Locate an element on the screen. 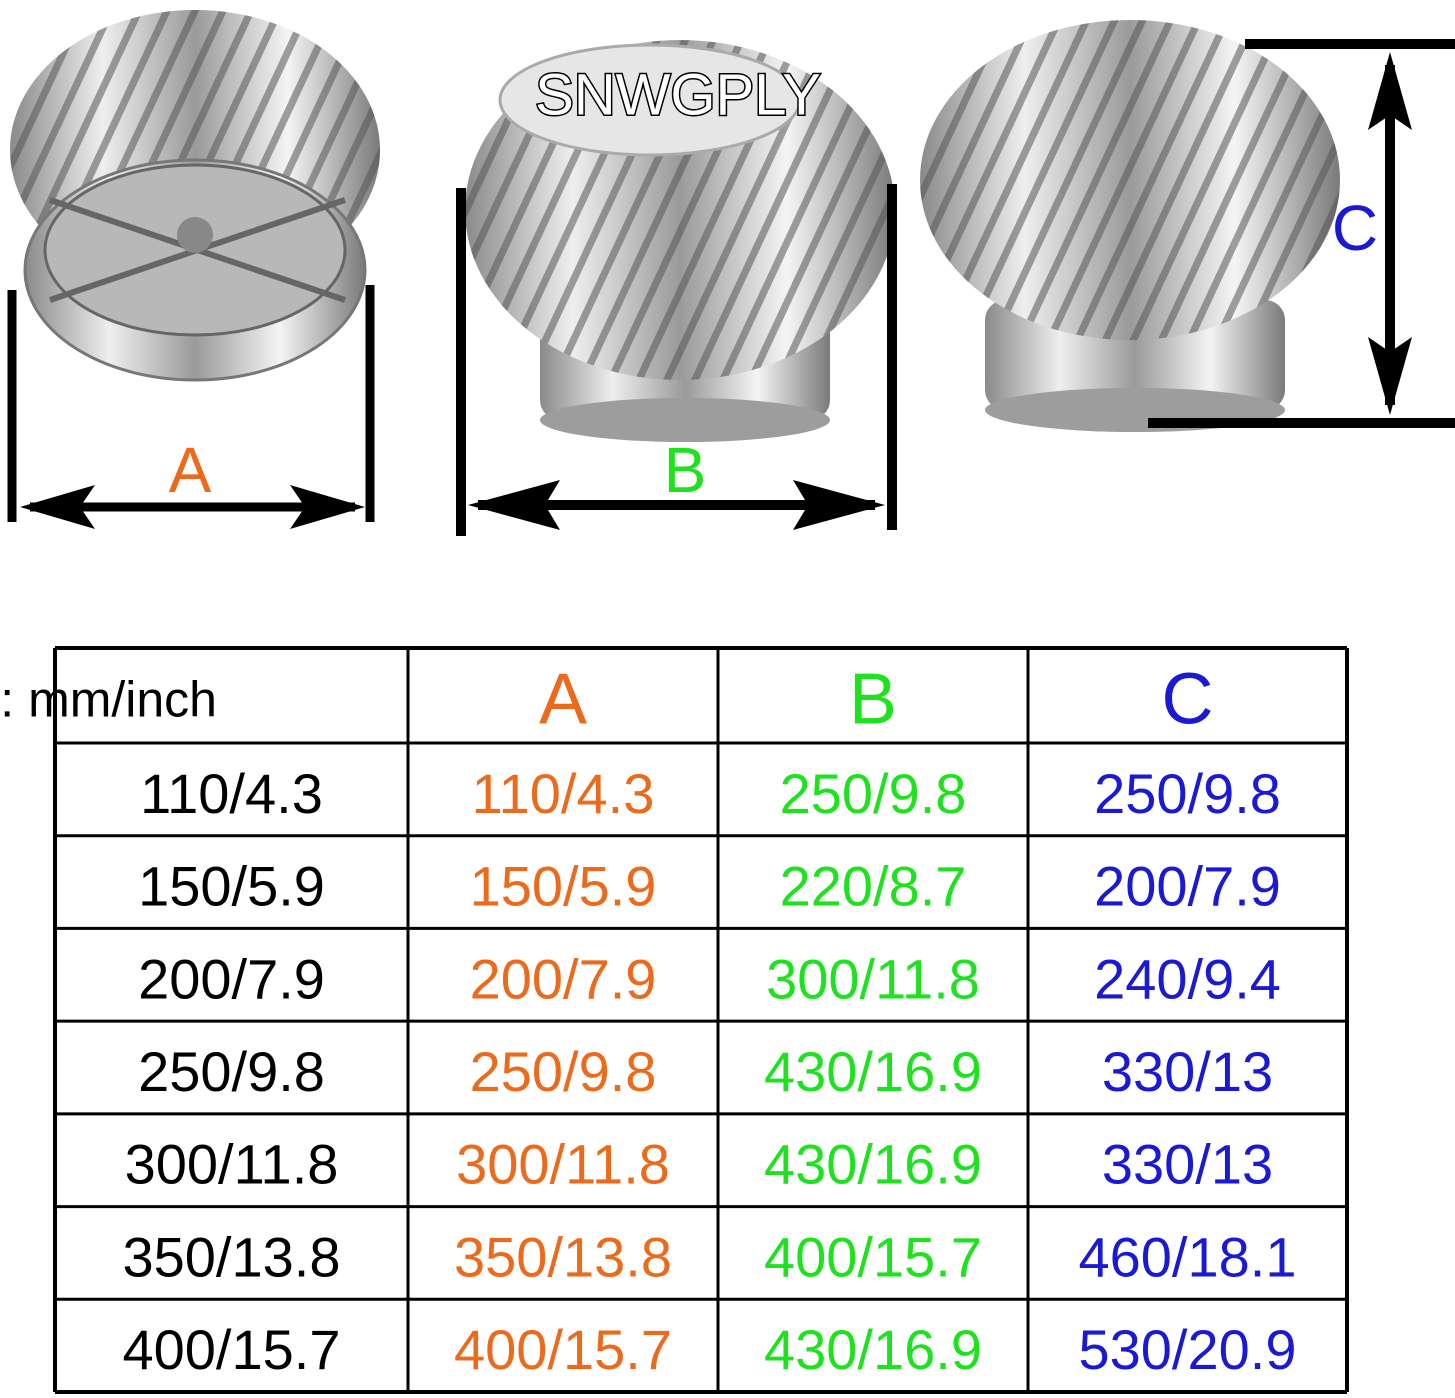 The image size is (1455, 1398). table-cell: 220/8.7 is located at coordinates (873, 886).